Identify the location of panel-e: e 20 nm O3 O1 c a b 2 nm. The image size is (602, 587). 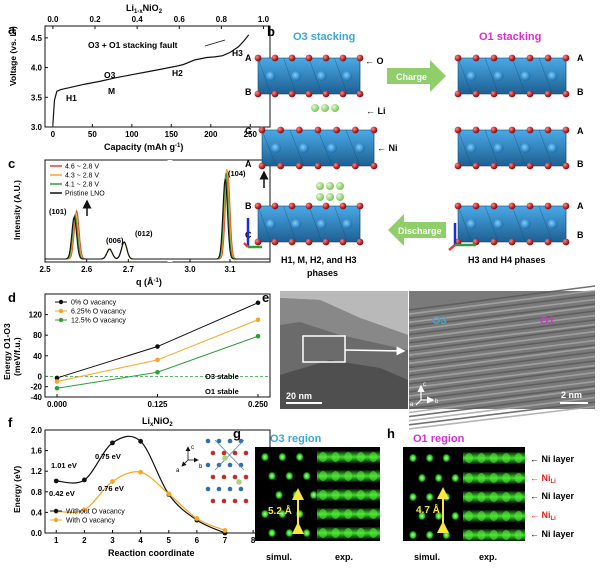
(429, 357).